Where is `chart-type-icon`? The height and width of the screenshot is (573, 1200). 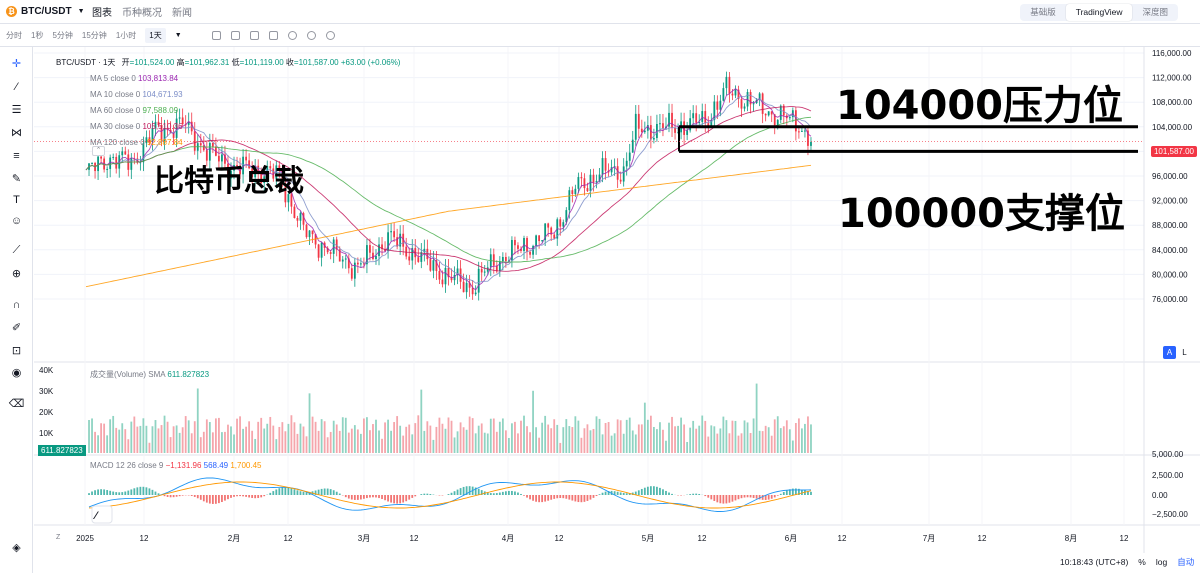
chart-type-icon is located at coordinates (235, 35).